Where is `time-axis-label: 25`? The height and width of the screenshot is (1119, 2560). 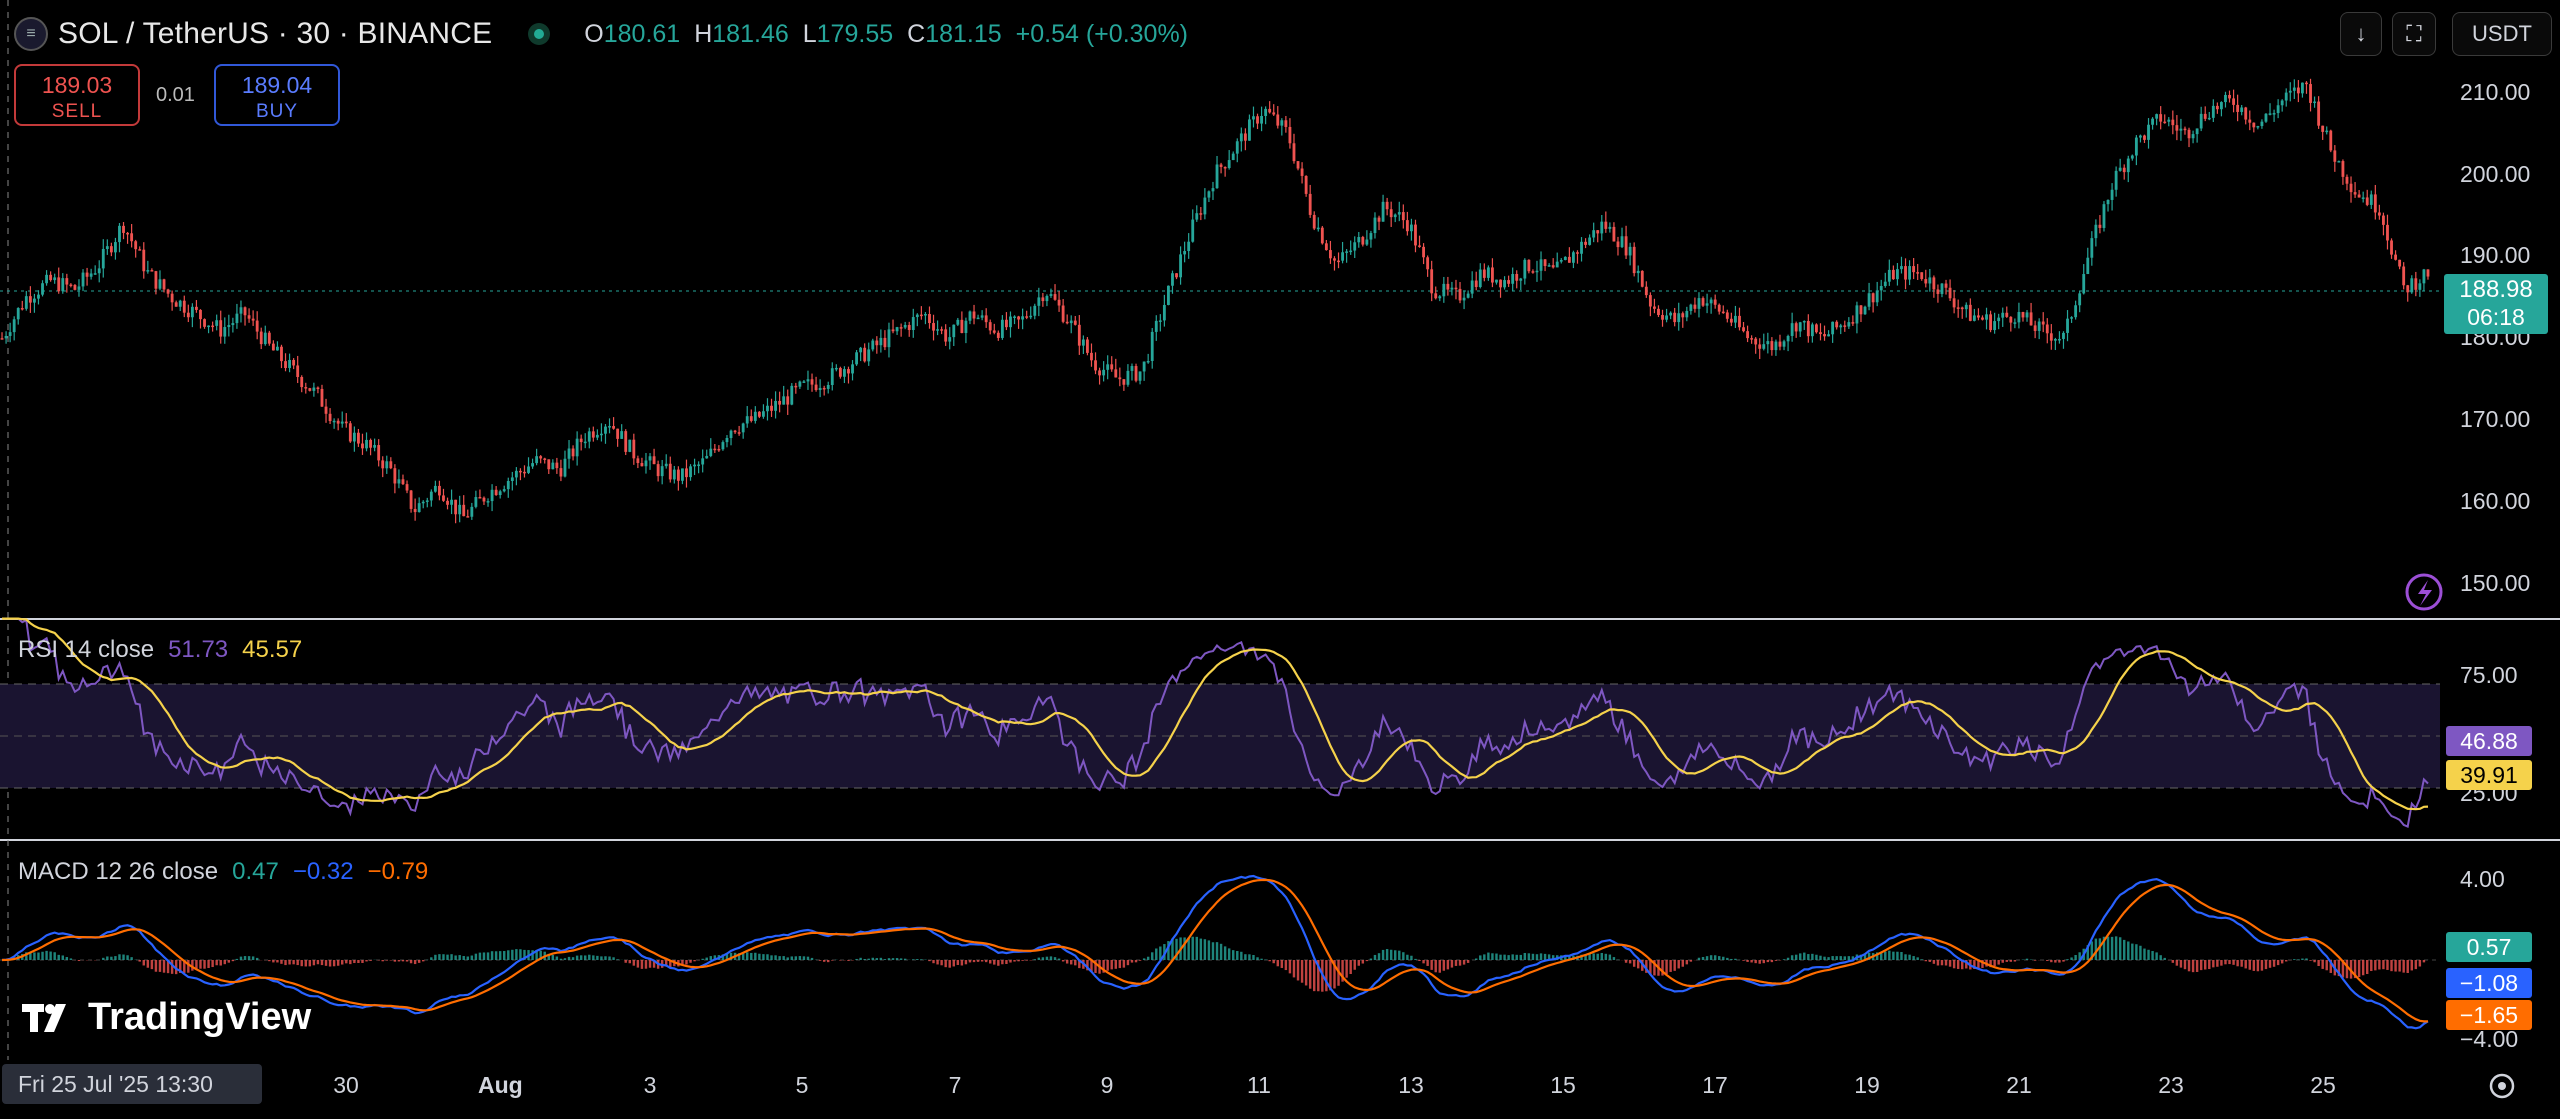
time-axis-label: 25 is located at coordinates (2323, 1085).